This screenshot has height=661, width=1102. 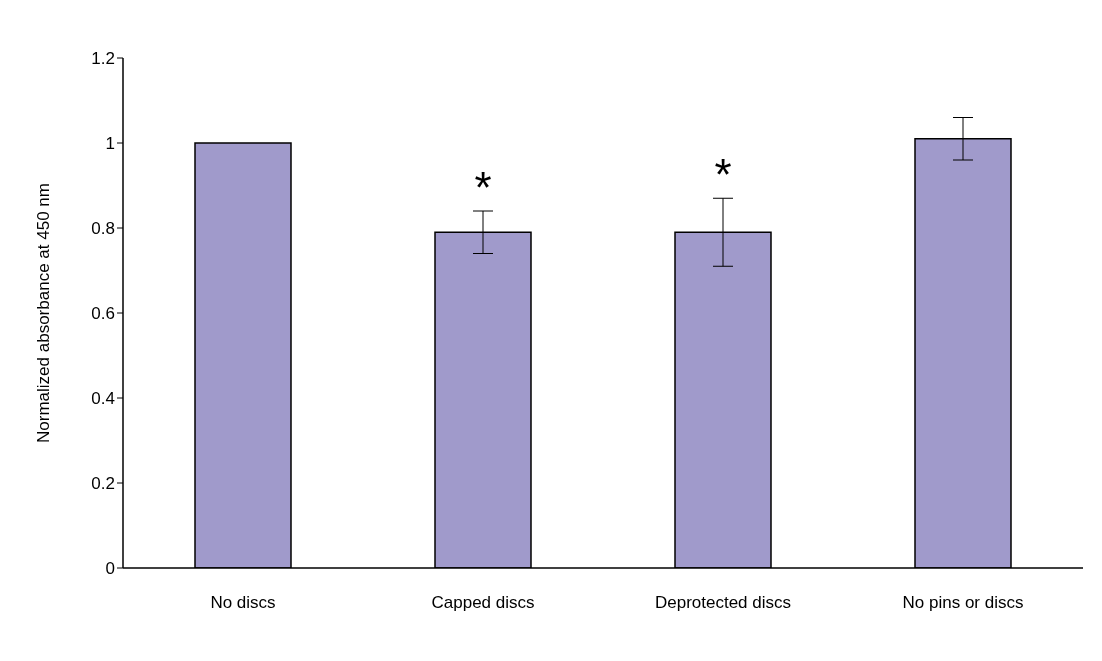 What do you see at coordinates (103, 484) in the screenshot?
I see `y-tick-label: 0.2` at bounding box center [103, 484].